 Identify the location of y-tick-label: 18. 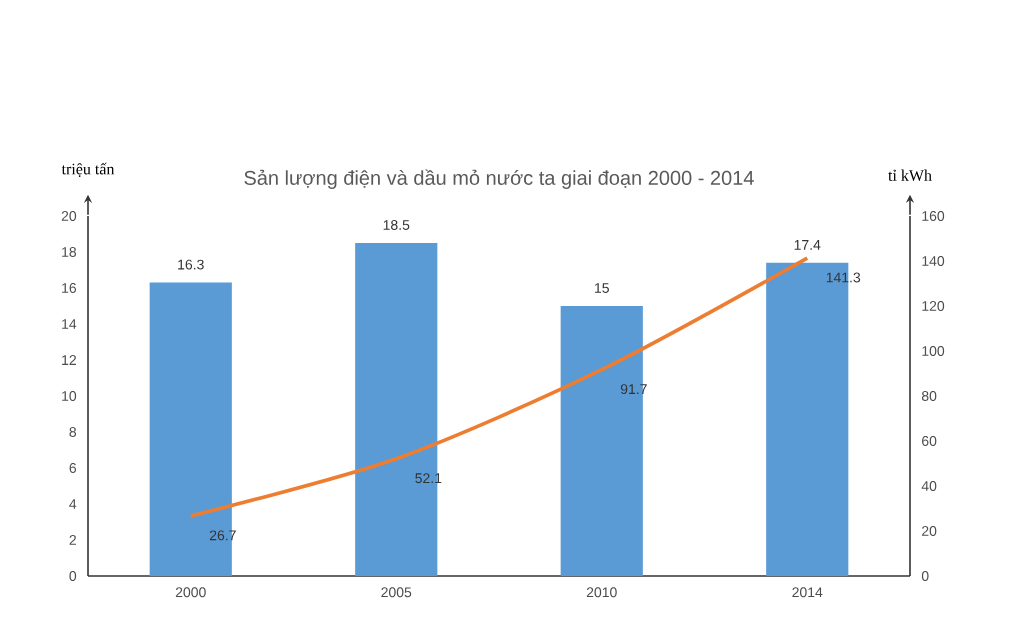
(69, 252).